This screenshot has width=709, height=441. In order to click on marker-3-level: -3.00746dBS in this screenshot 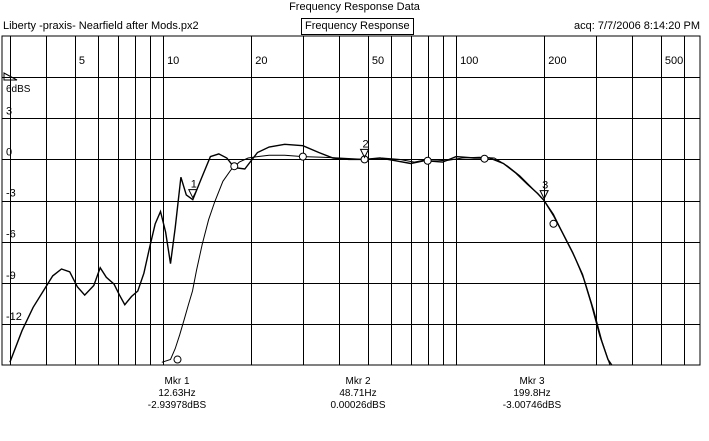, I will do `click(532, 405)`.